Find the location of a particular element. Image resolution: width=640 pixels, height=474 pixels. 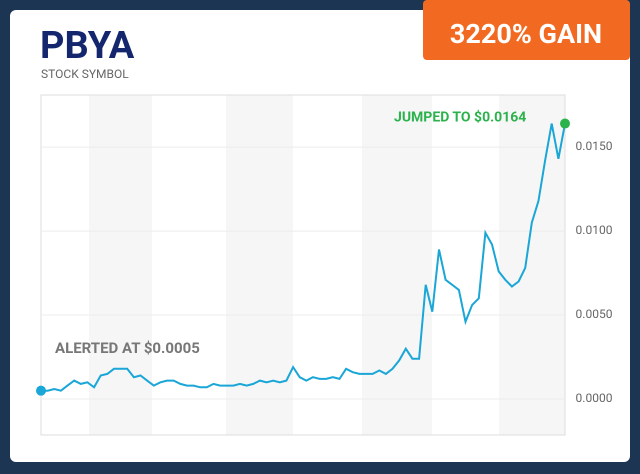

badge is located at coordinates (526, 30).